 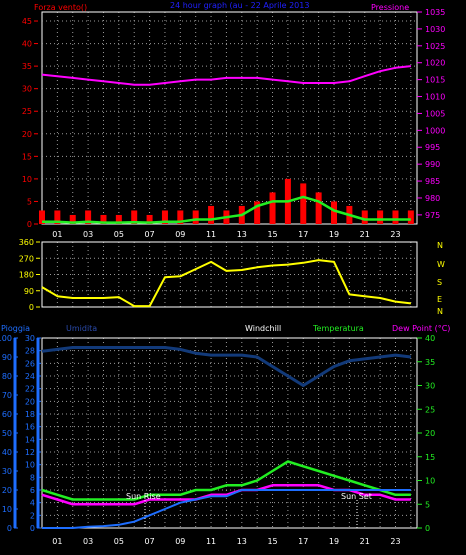 What do you see at coordinates (226, 75) in the screenshot?
I see `pressure-line` at bounding box center [226, 75].